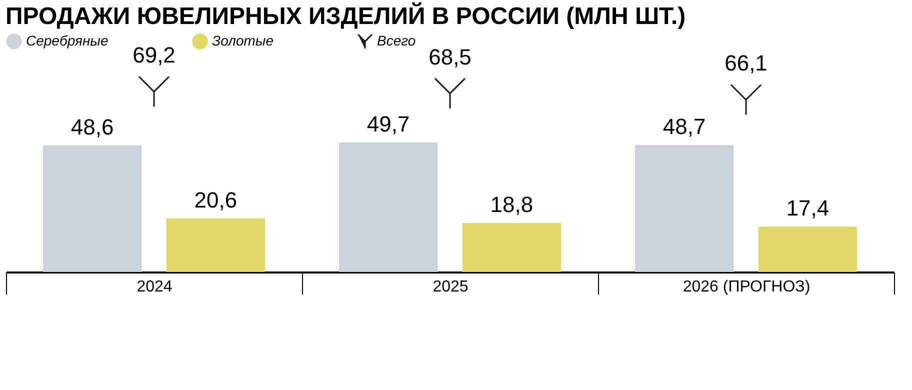  What do you see at coordinates (67, 40) in the screenshot?
I see `legend-label: Серебряные` at bounding box center [67, 40].